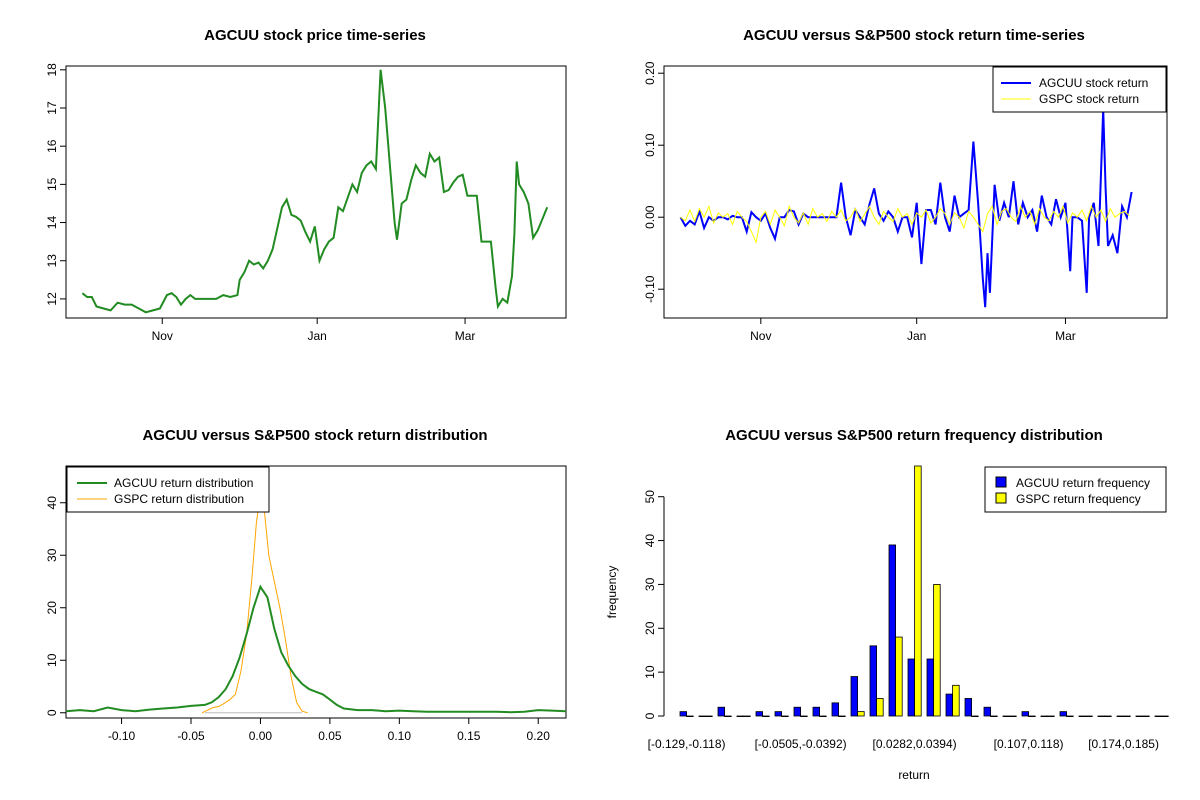 The width and height of the screenshot is (1200, 800). What do you see at coordinates (915, 744) in the screenshot?
I see `x-category-label: [0.0282,0.0394)` at bounding box center [915, 744].